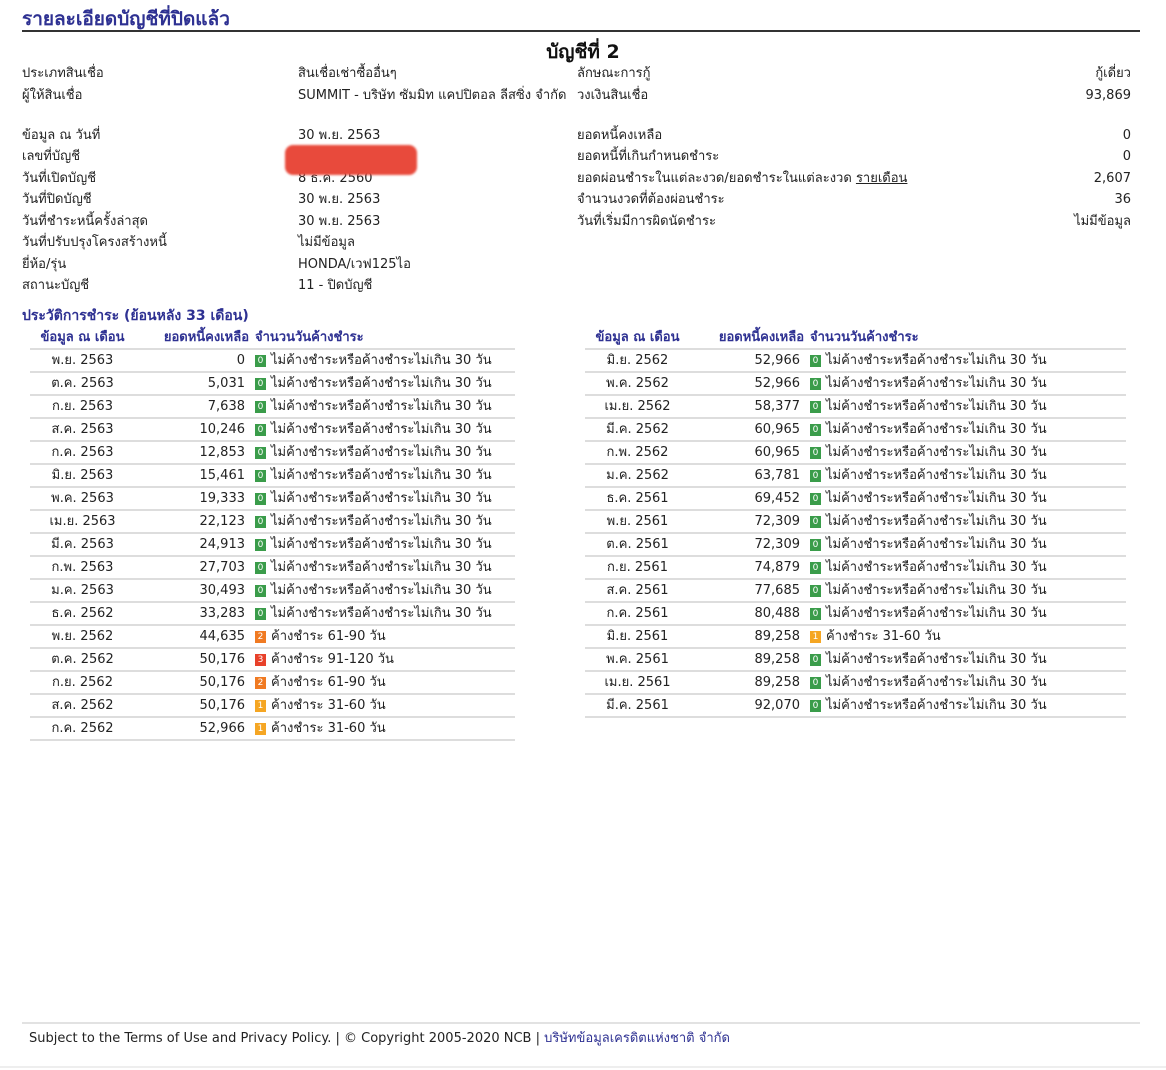  I want to click on row-month: ก.ค. 2562, so click(82, 728).